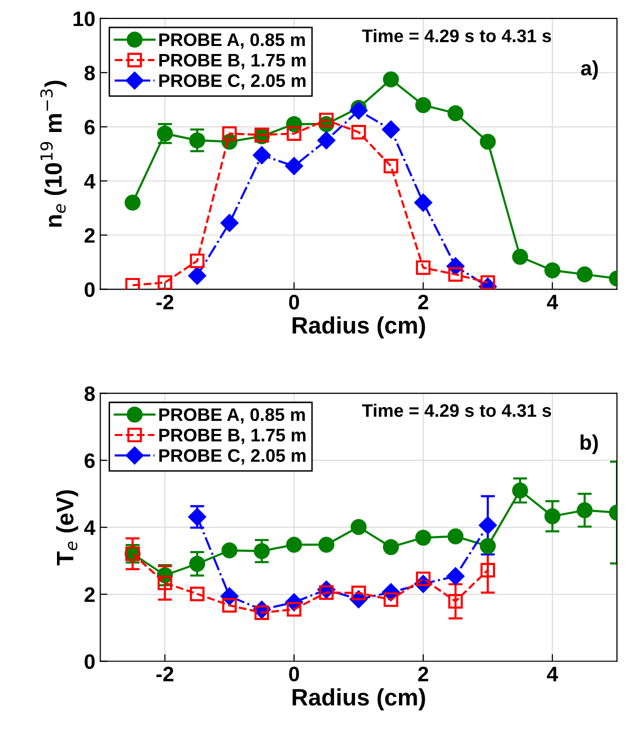 The image size is (627, 738). What do you see at coordinates (589, 444) in the screenshot?
I see `annotation: b)` at bounding box center [589, 444].